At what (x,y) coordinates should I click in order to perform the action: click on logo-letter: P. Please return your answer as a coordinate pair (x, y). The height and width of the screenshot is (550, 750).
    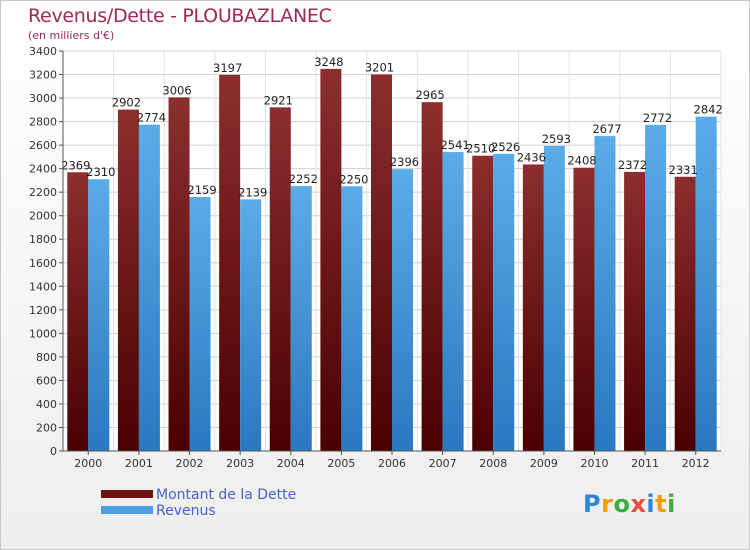
    Looking at the image, I should click on (592, 504).